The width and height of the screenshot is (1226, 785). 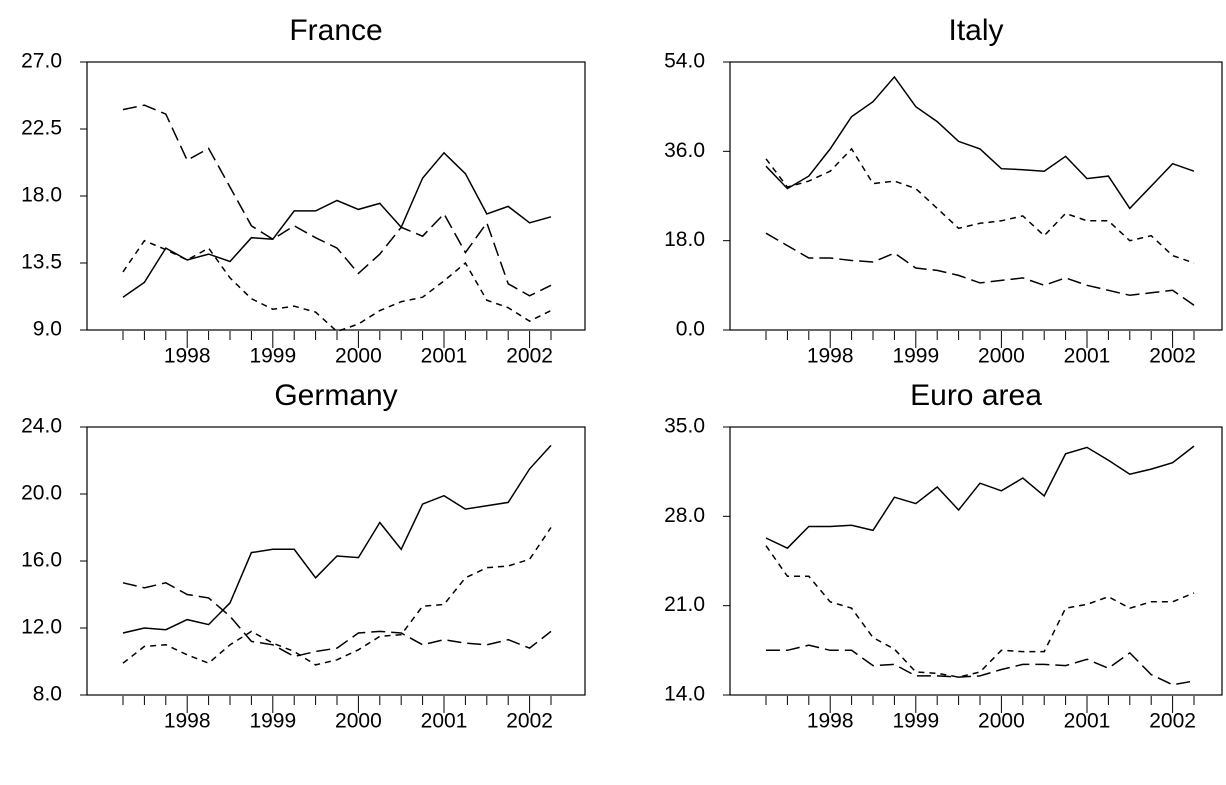 I want to click on y-tick-label: 0.0, so click(x=690, y=329).